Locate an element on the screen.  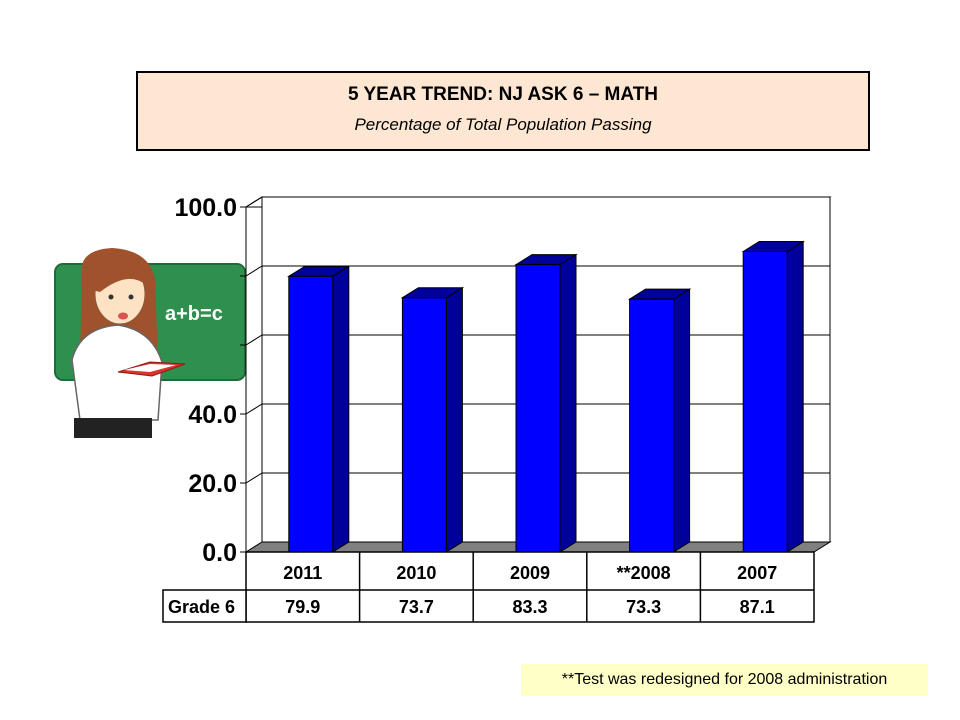
category-label: 2007 is located at coordinates (757, 573).